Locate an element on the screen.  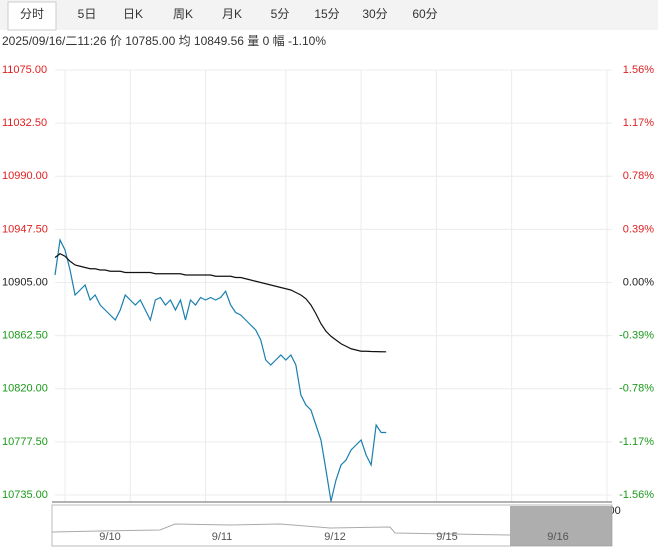
y2-tick-label: 0.39% is located at coordinates (638, 229).